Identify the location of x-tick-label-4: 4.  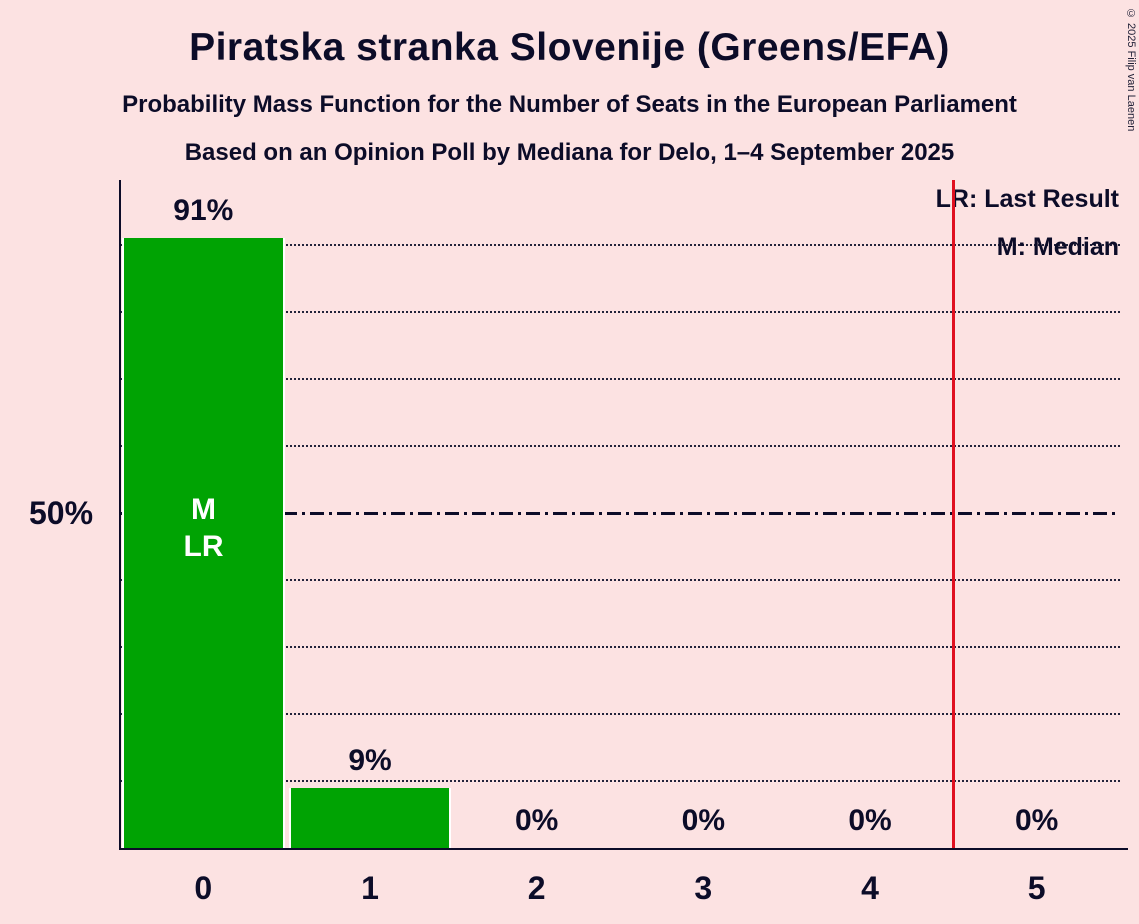
(870, 888).